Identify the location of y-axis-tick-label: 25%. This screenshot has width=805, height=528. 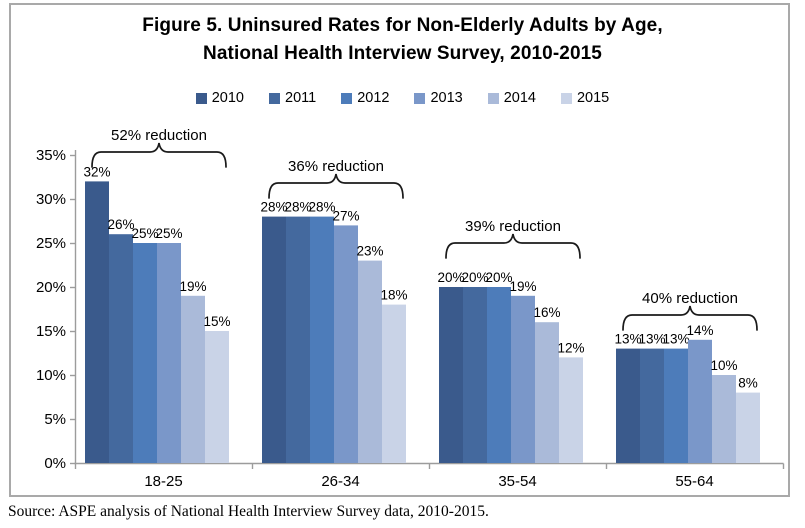
(51, 243).